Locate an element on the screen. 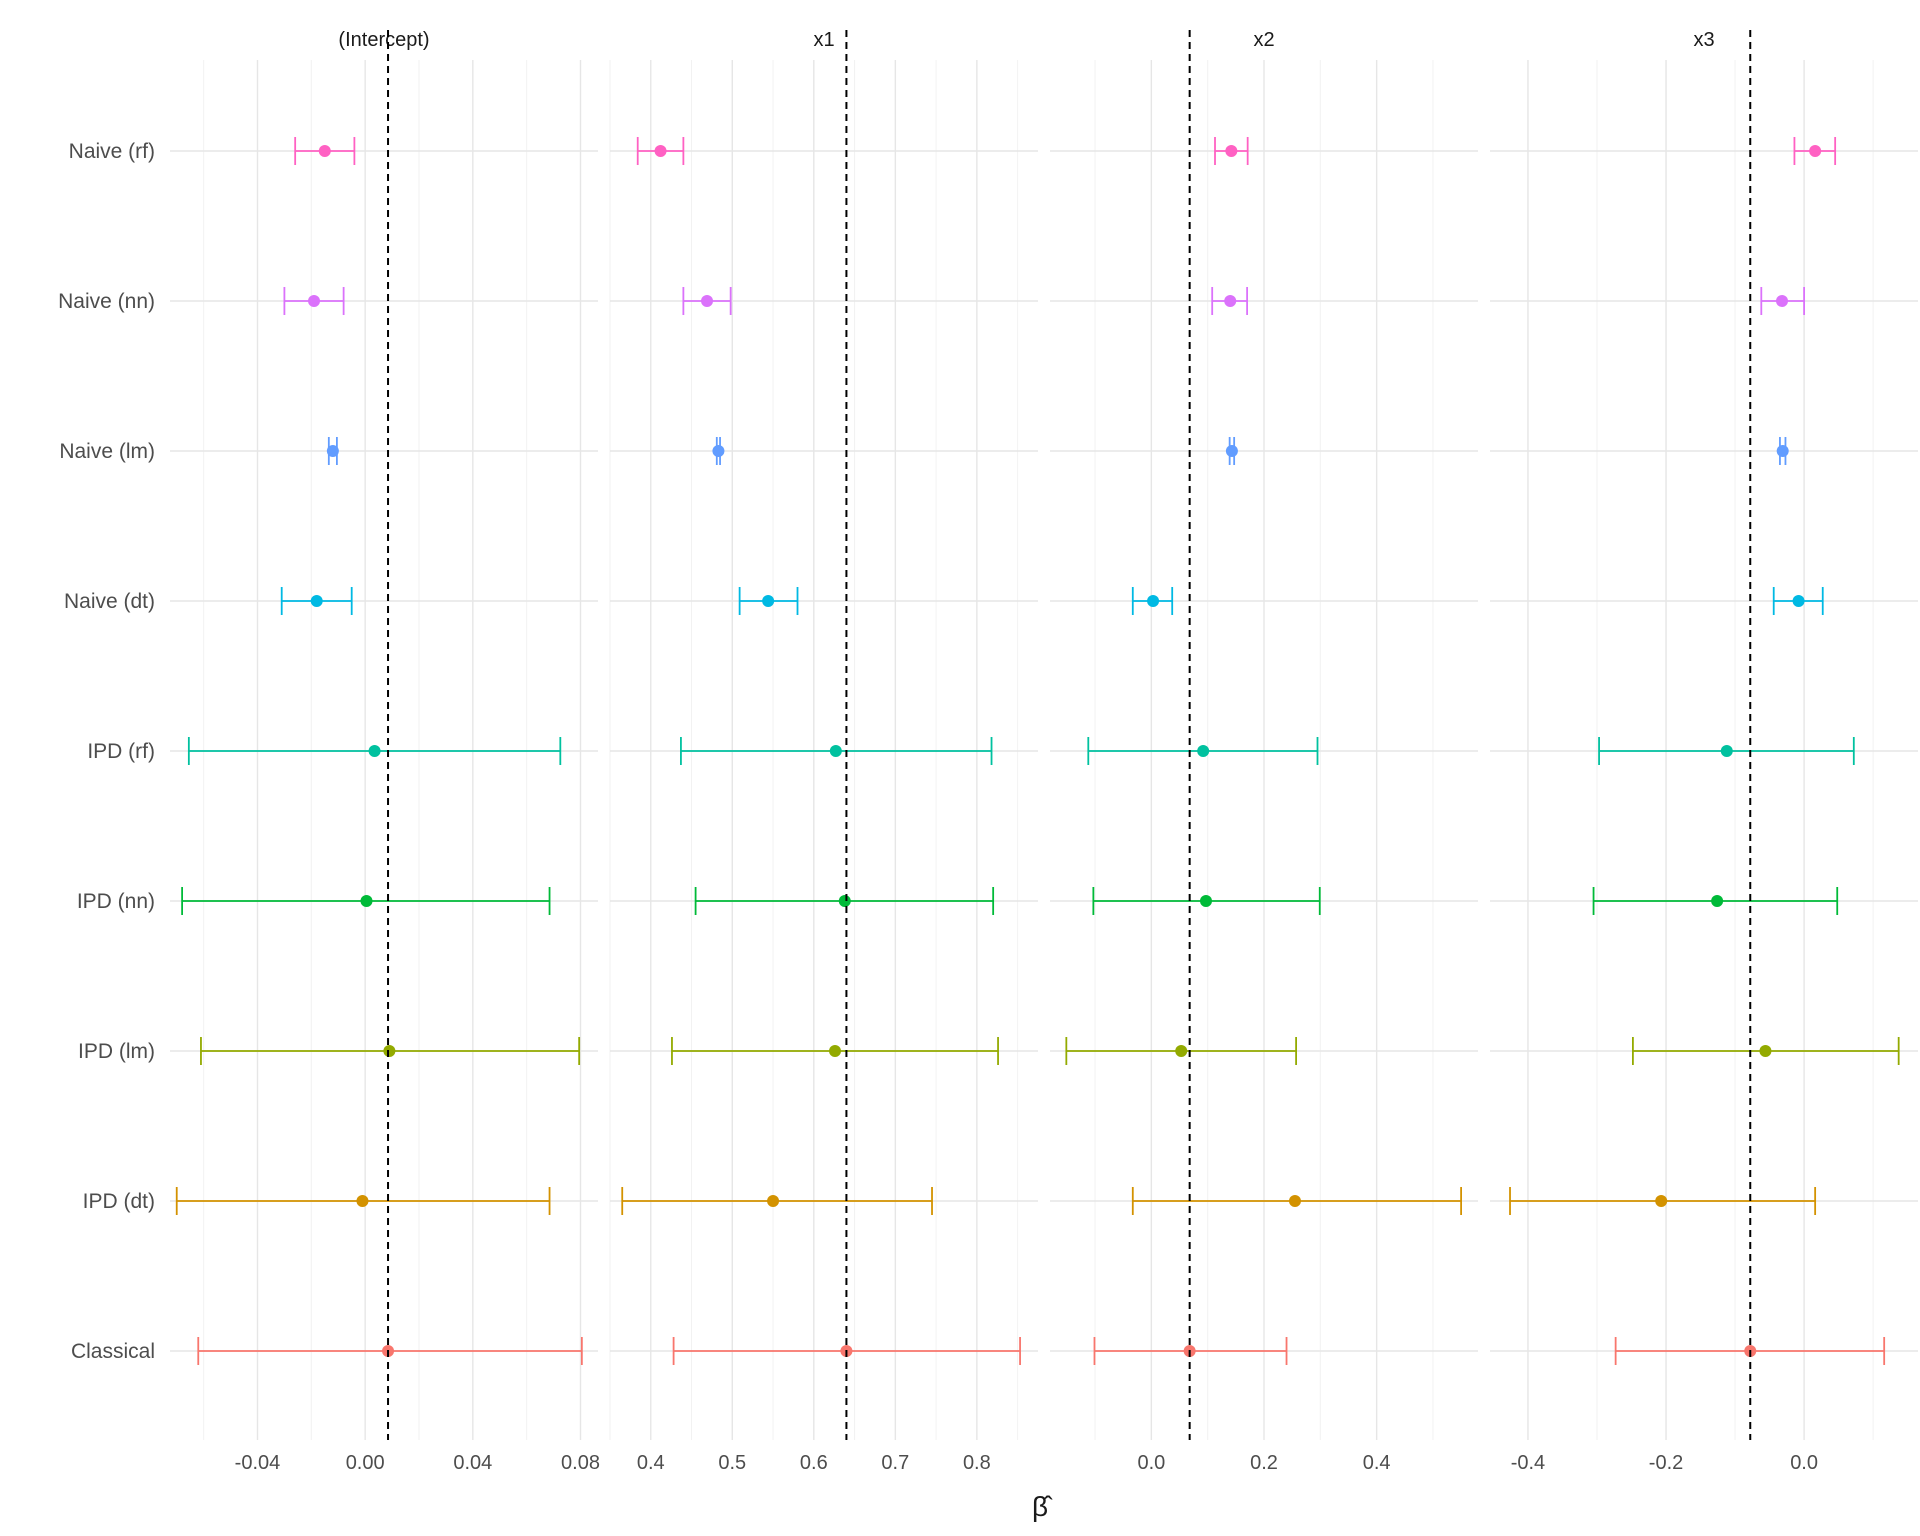 The image size is (1920, 1536). facet-title: x1 is located at coordinates (823, 40).